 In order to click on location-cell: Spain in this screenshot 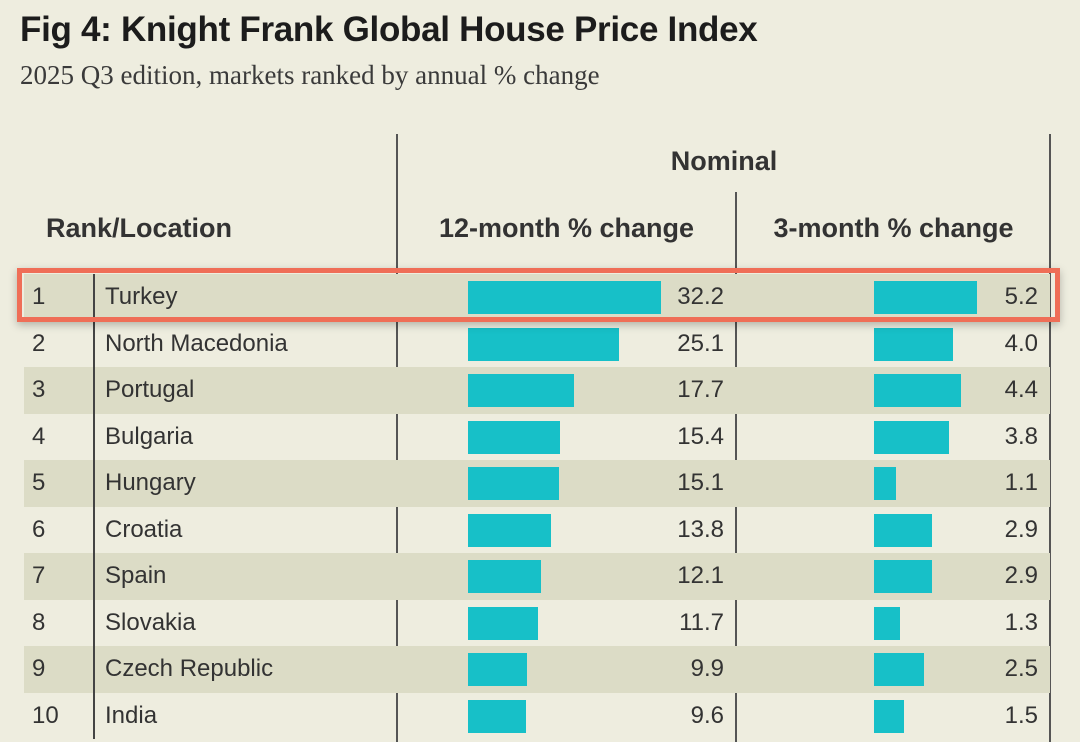, I will do `click(136, 575)`.